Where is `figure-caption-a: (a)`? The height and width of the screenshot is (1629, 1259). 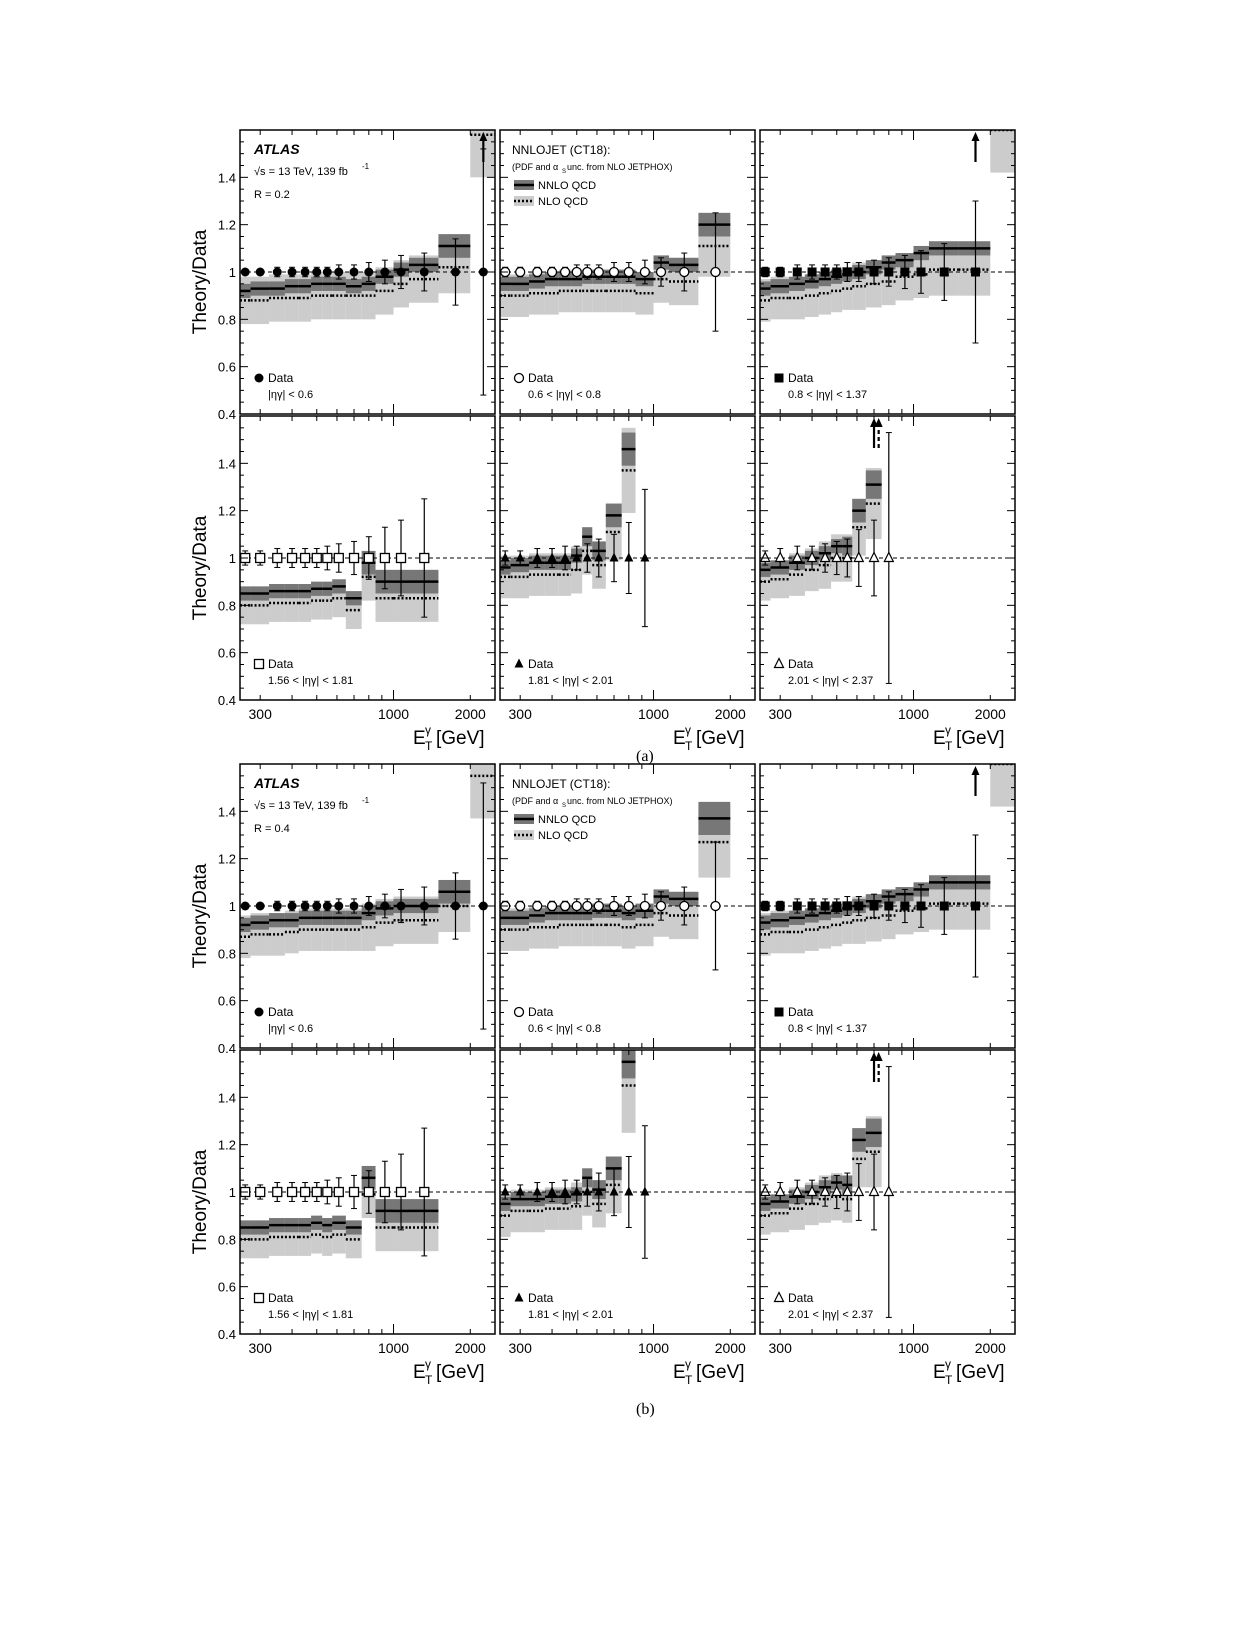
figure-caption-a: (a) is located at coordinates (645, 756).